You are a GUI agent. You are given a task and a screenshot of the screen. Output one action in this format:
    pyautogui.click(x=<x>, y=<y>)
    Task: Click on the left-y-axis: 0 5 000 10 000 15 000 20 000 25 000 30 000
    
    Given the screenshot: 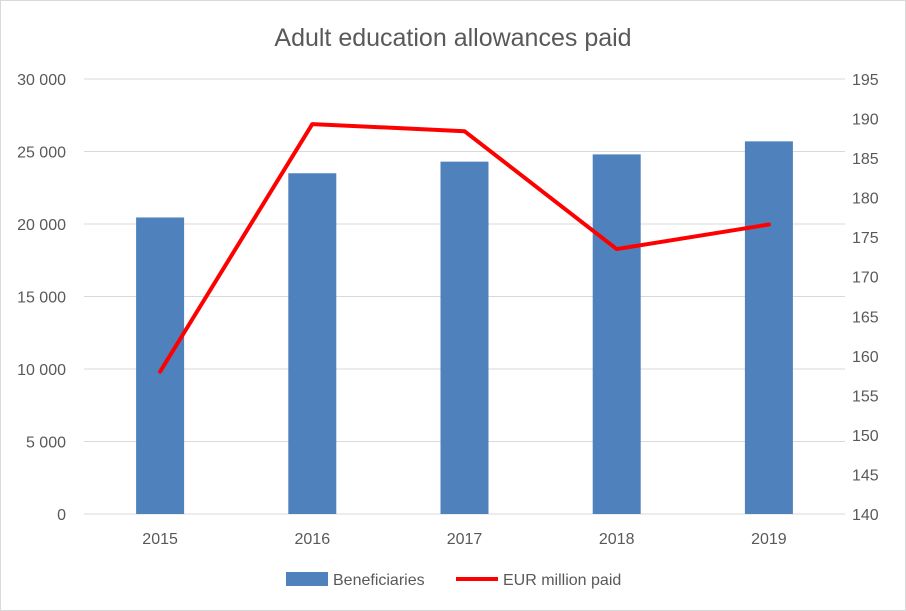 What is the action you would take?
    pyautogui.click(x=41, y=298)
    